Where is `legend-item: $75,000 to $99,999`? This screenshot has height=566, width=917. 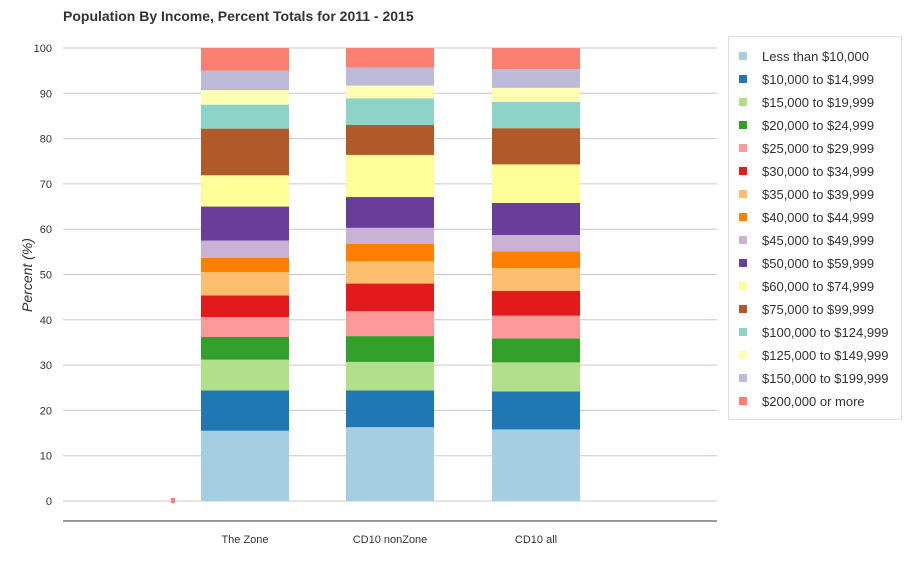
legend-item: $75,000 to $99,999 is located at coordinates (806, 309).